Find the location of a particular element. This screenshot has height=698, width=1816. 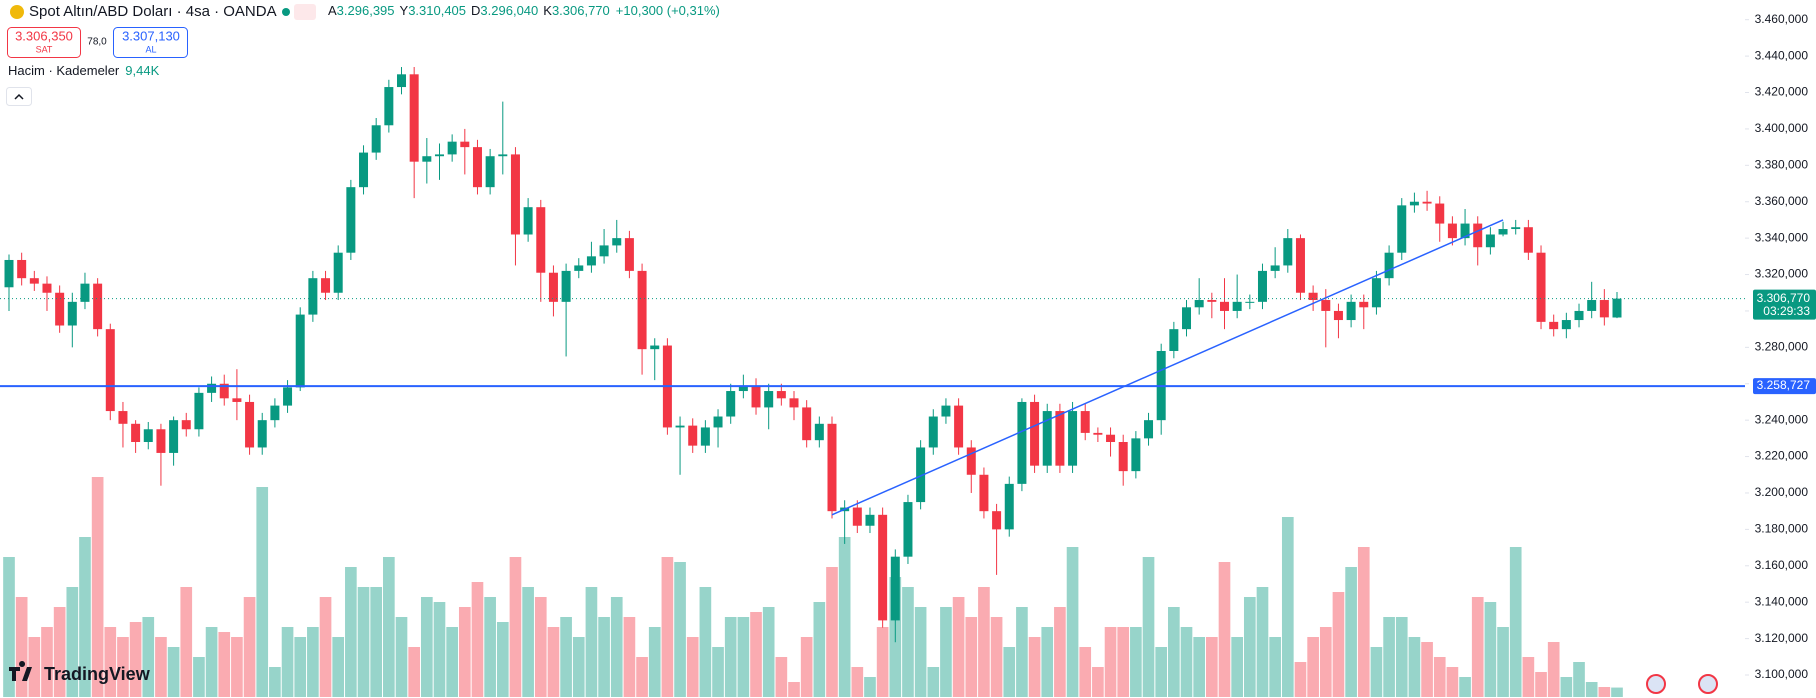

price-axis is located at coordinates (1780, 349).